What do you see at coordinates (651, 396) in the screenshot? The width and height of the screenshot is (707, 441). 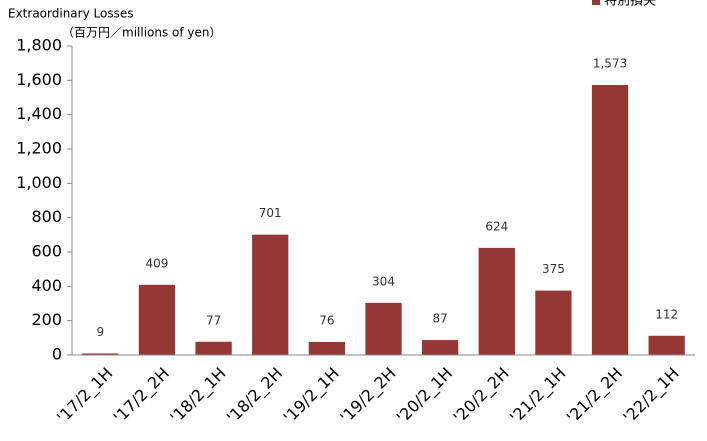 I see `x-tick-label: '22/2_1H` at bounding box center [651, 396].